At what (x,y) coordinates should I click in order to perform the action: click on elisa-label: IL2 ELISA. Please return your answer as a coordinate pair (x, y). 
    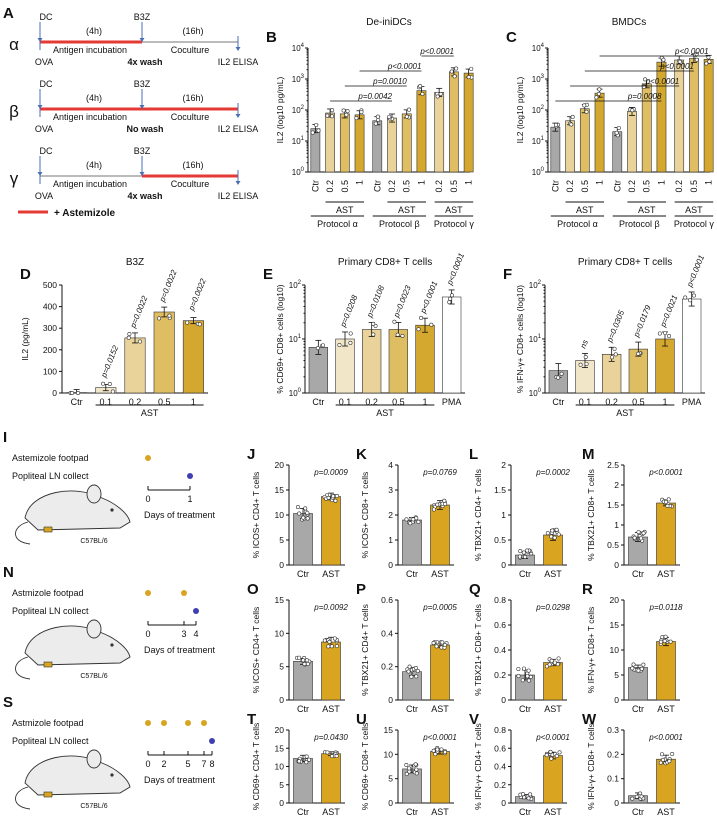
    Looking at the image, I should click on (238, 129).